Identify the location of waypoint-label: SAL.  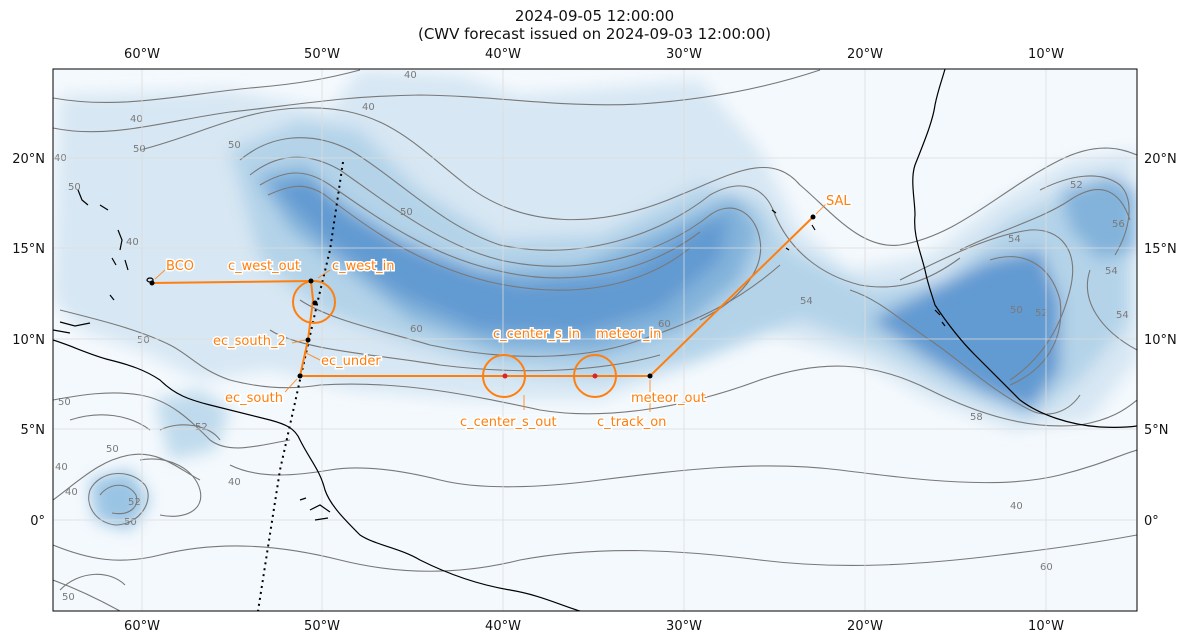
(838, 201).